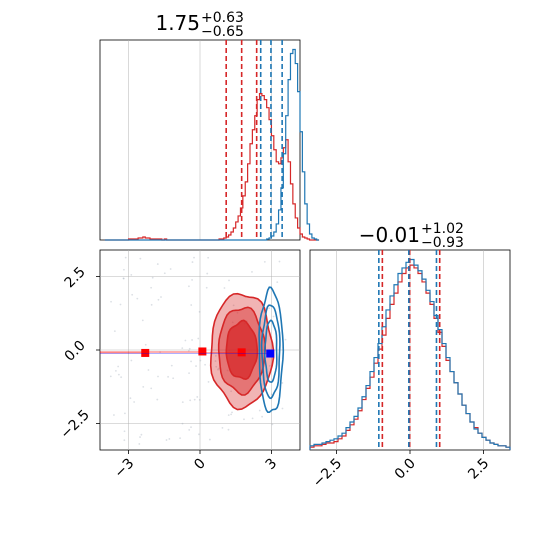 The image size is (550, 550). I want to click on x-tick-labels-bottom-left: −3 0 3, so click(195, 465).